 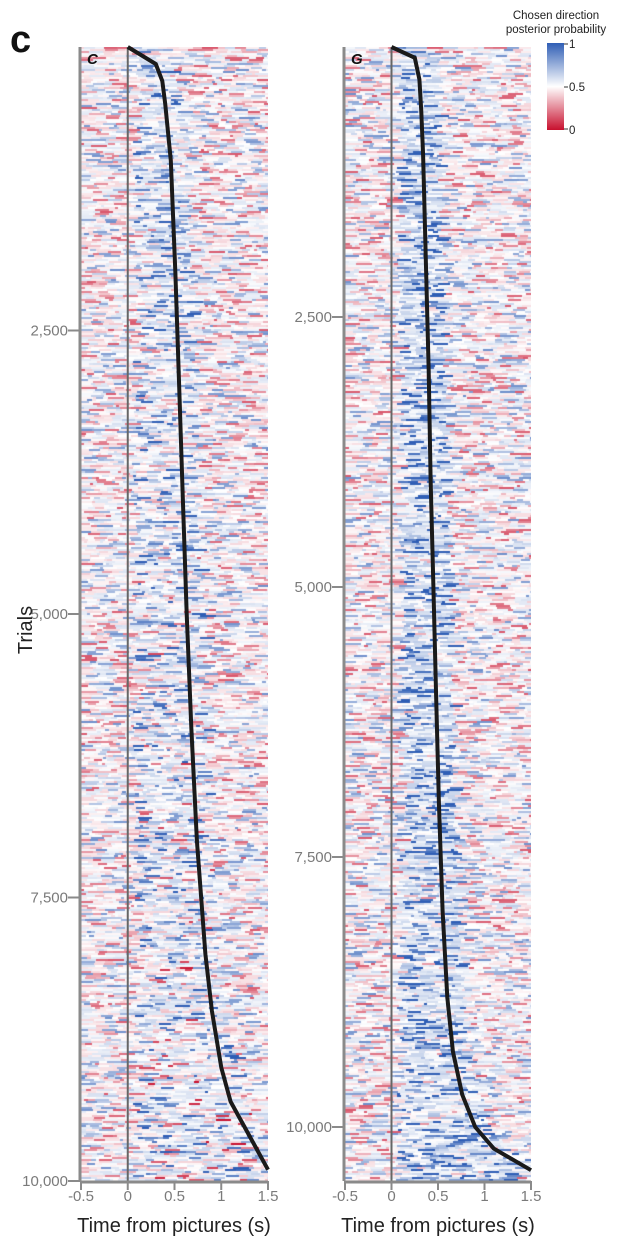 What do you see at coordinates (20, 40) in the screenshot?
I see `figure-panel-letter: c` at bounding box center [20, 40].